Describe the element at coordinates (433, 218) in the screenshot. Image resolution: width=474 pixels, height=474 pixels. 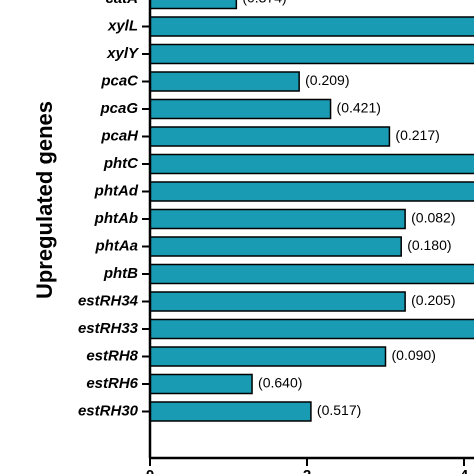
I see `value-label-phtAb: (0.082)` at that location.